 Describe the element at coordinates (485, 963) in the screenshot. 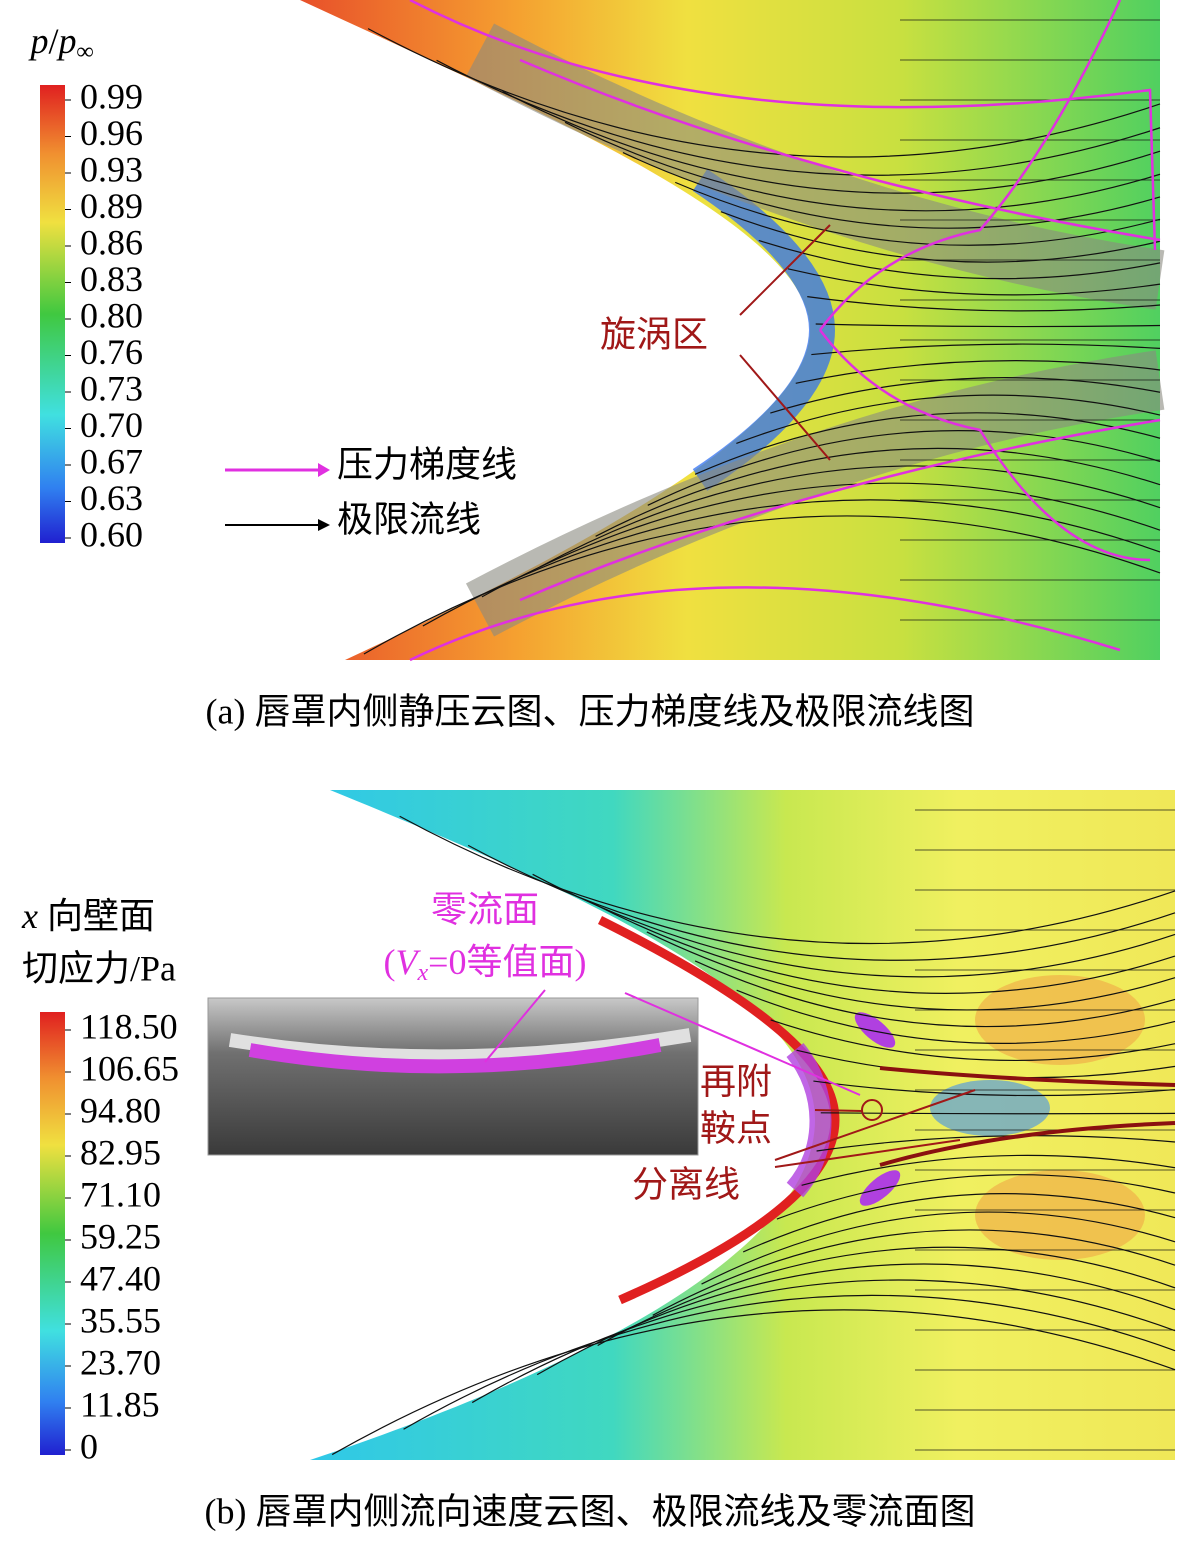

I see `annotation: (Vx=0等值面)` at that location.